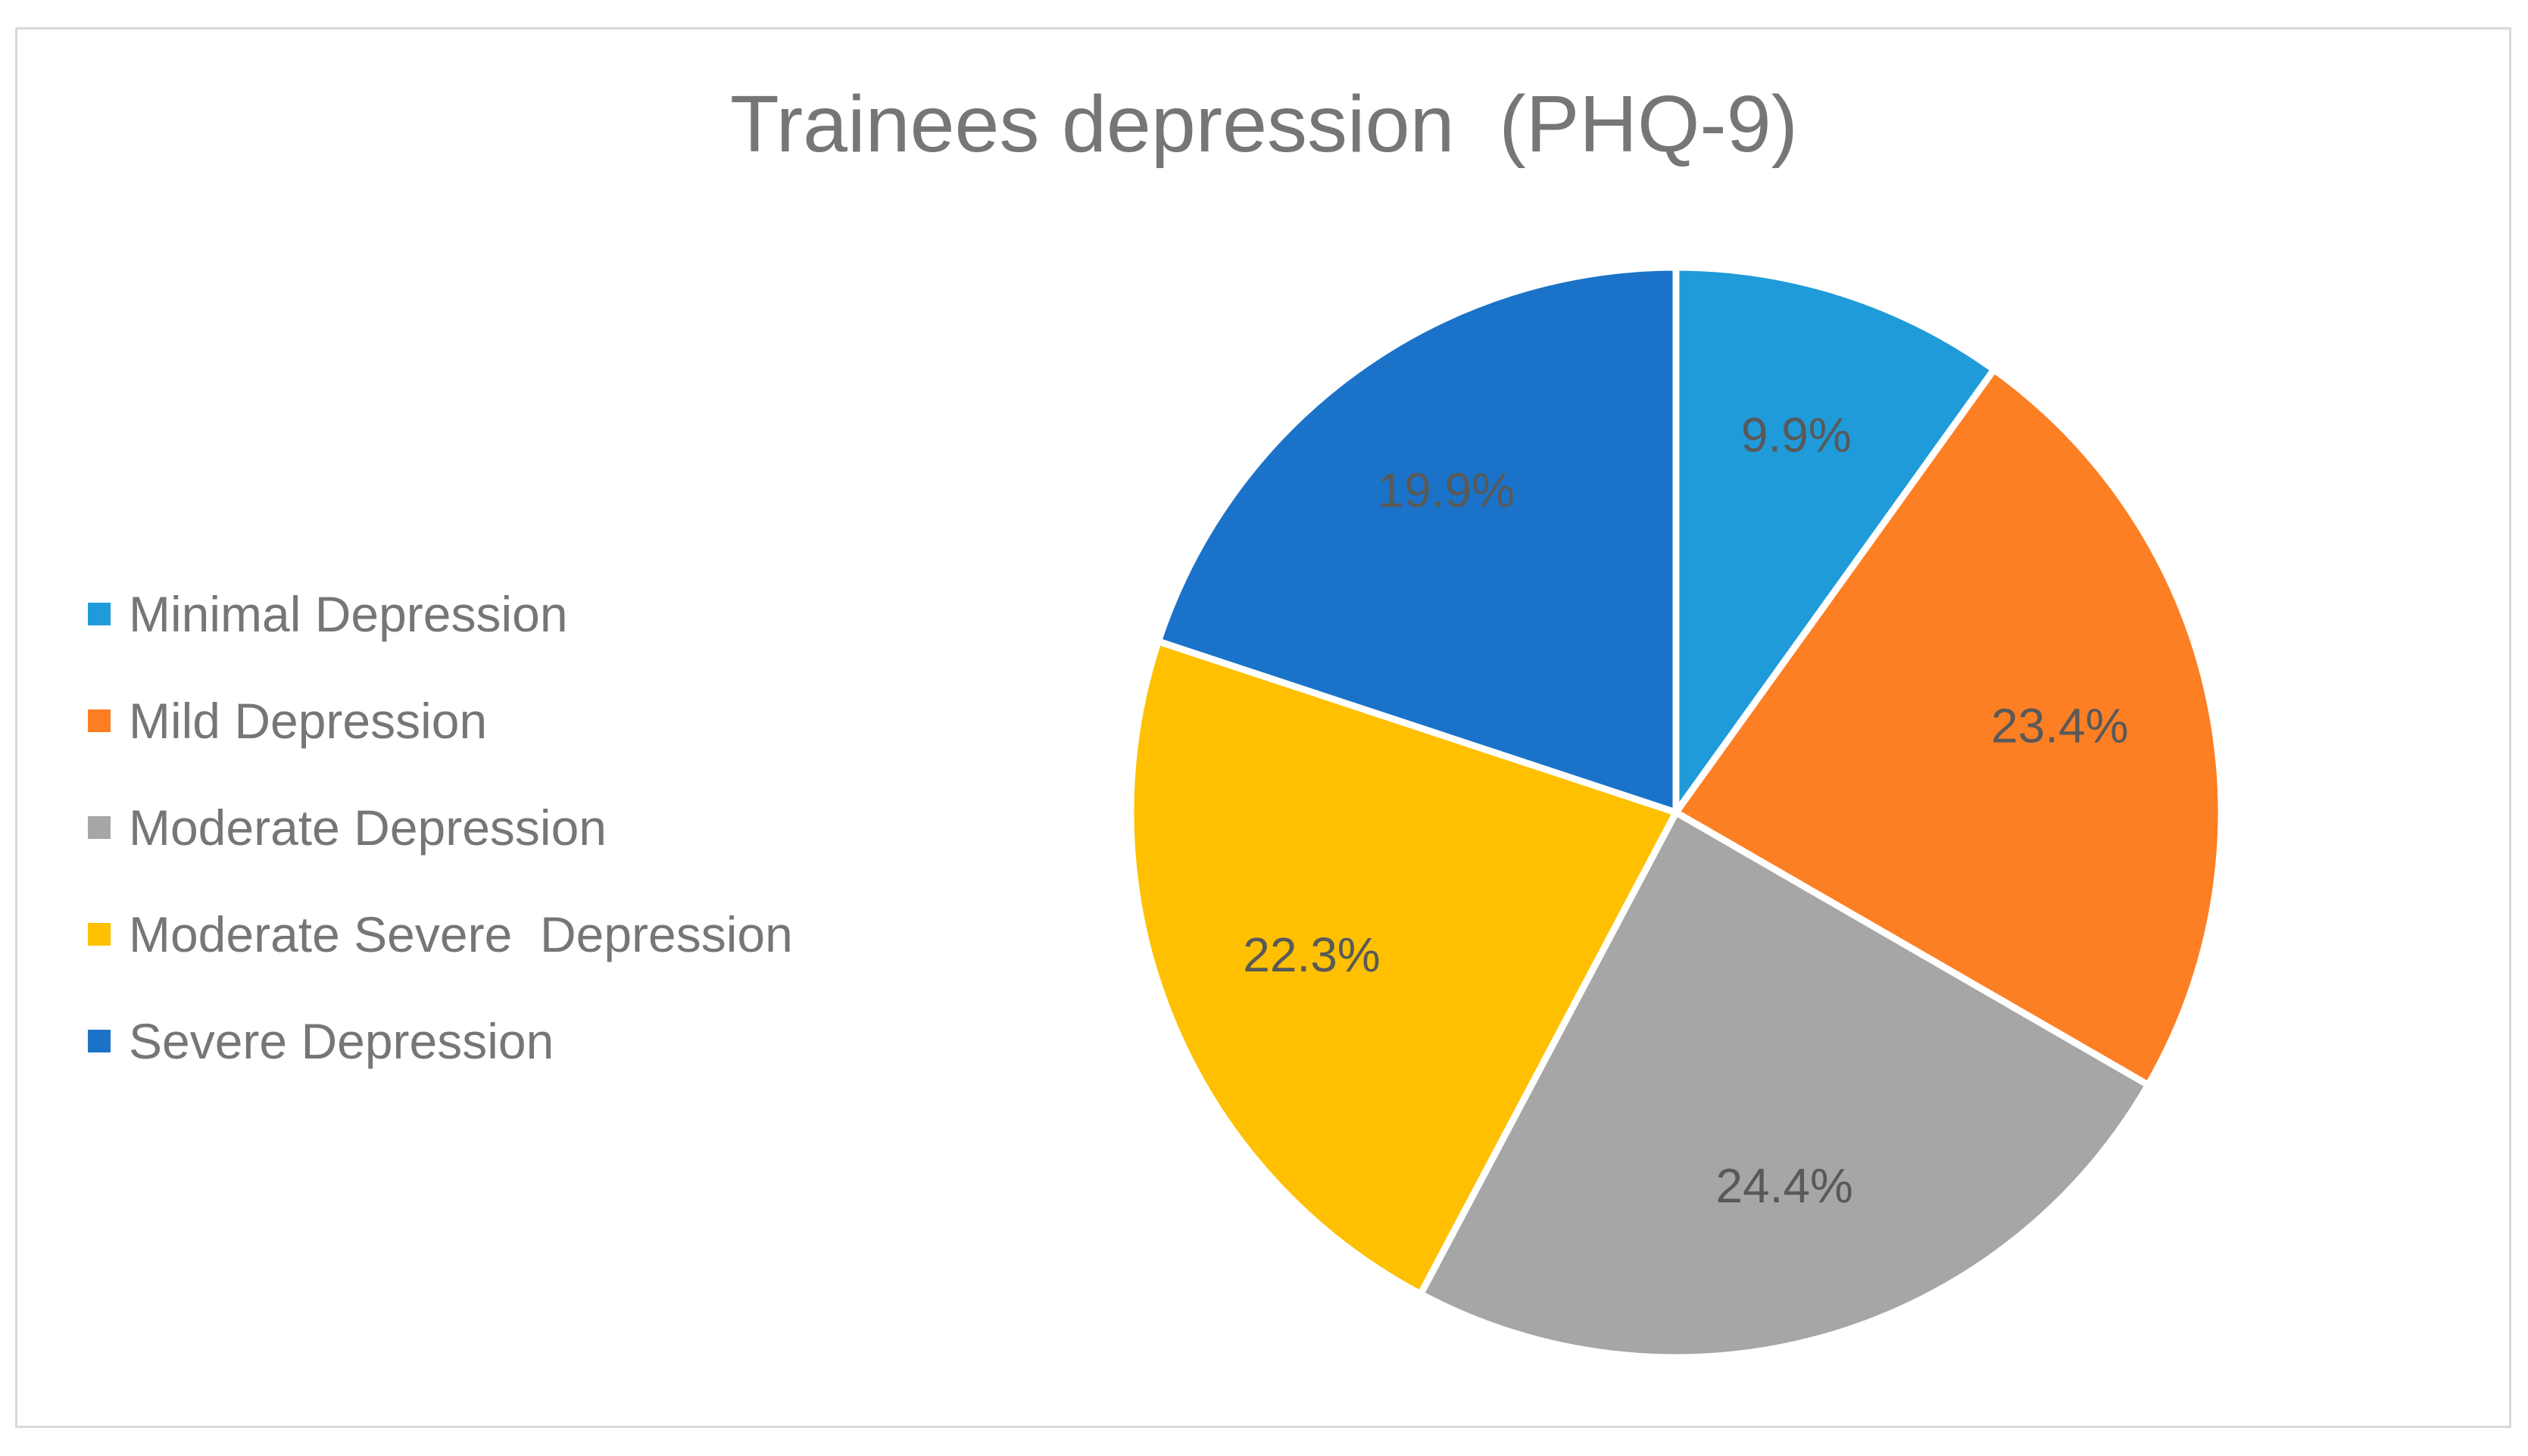 The image size is (2528, 1456). Describe the element at coordinates (368, 827) in the screenshot. I see `legend-label: Moderate Depression` at that location.